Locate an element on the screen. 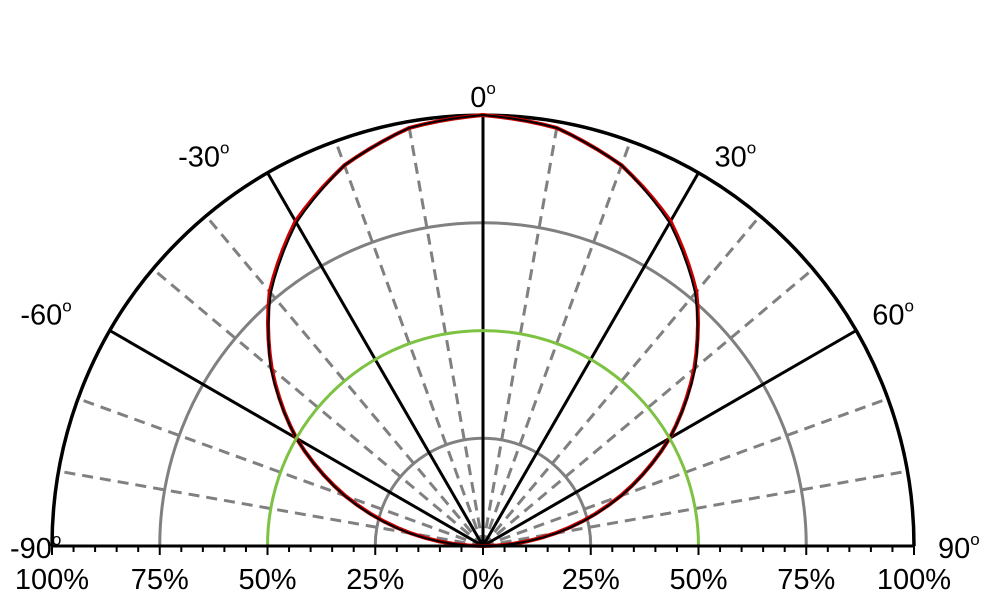  angle-label: 90o is located at coordinates (959, 547).